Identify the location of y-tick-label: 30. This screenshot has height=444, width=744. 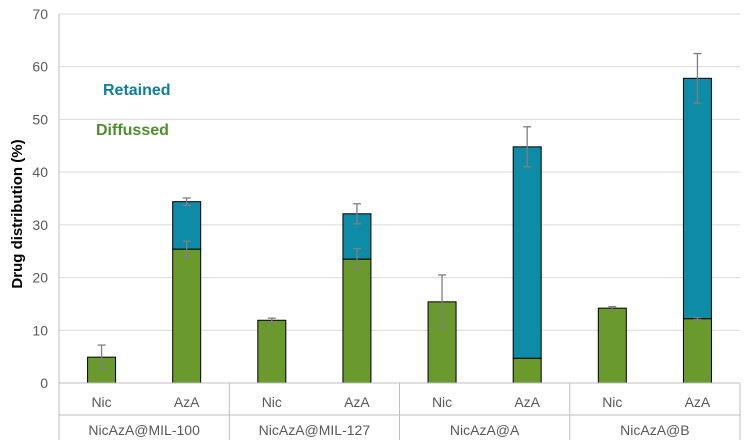
(40, 225).